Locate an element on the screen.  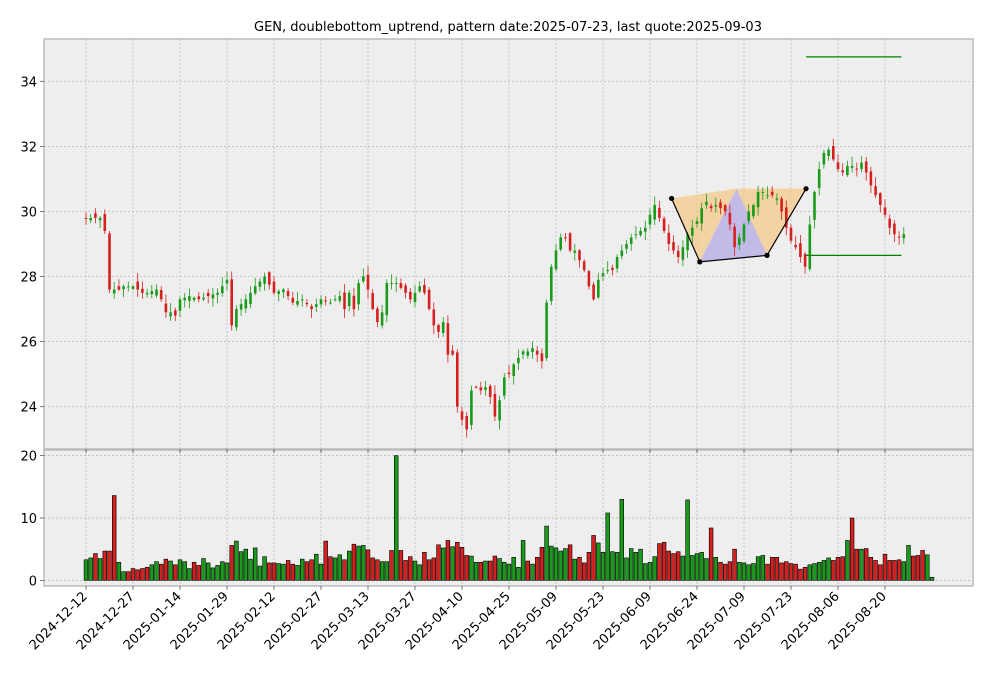
pattern-blue-fill is located at coordinates (733, 225).